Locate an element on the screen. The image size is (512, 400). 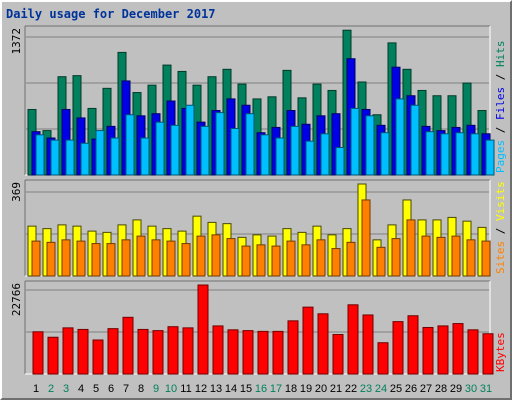
x-tick-label: 12 is located at coordinates (201, 389).